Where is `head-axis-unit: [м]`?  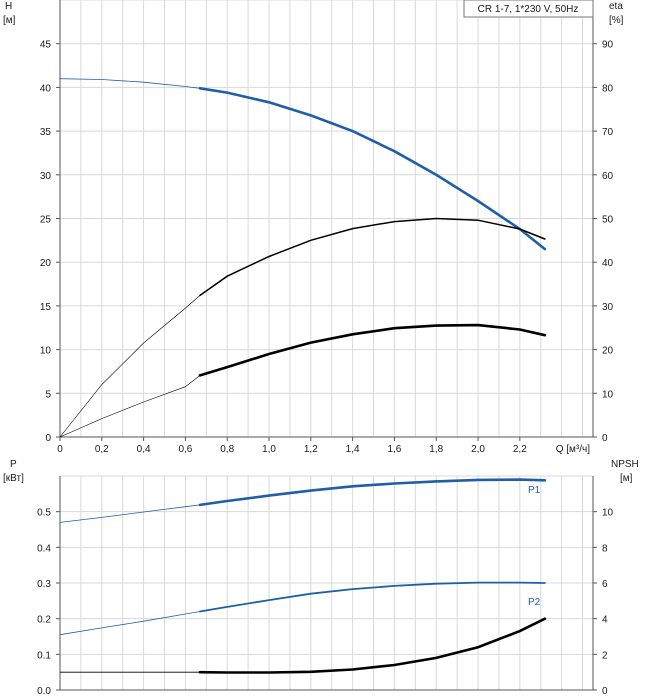
head-axis-unit: [м] is located at coordinates (9, 20).